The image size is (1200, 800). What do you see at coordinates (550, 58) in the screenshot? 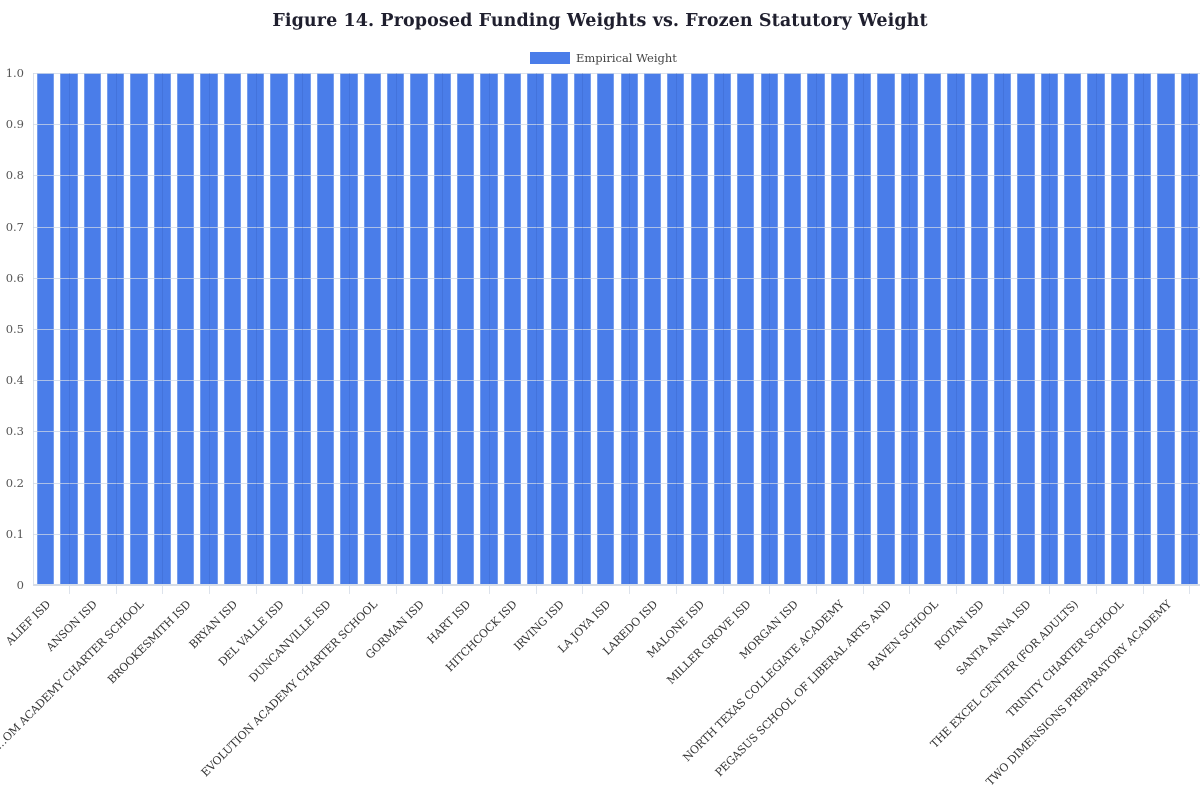
I see `legend-swatch-empirical-weight` at bounding box center [550, 58].